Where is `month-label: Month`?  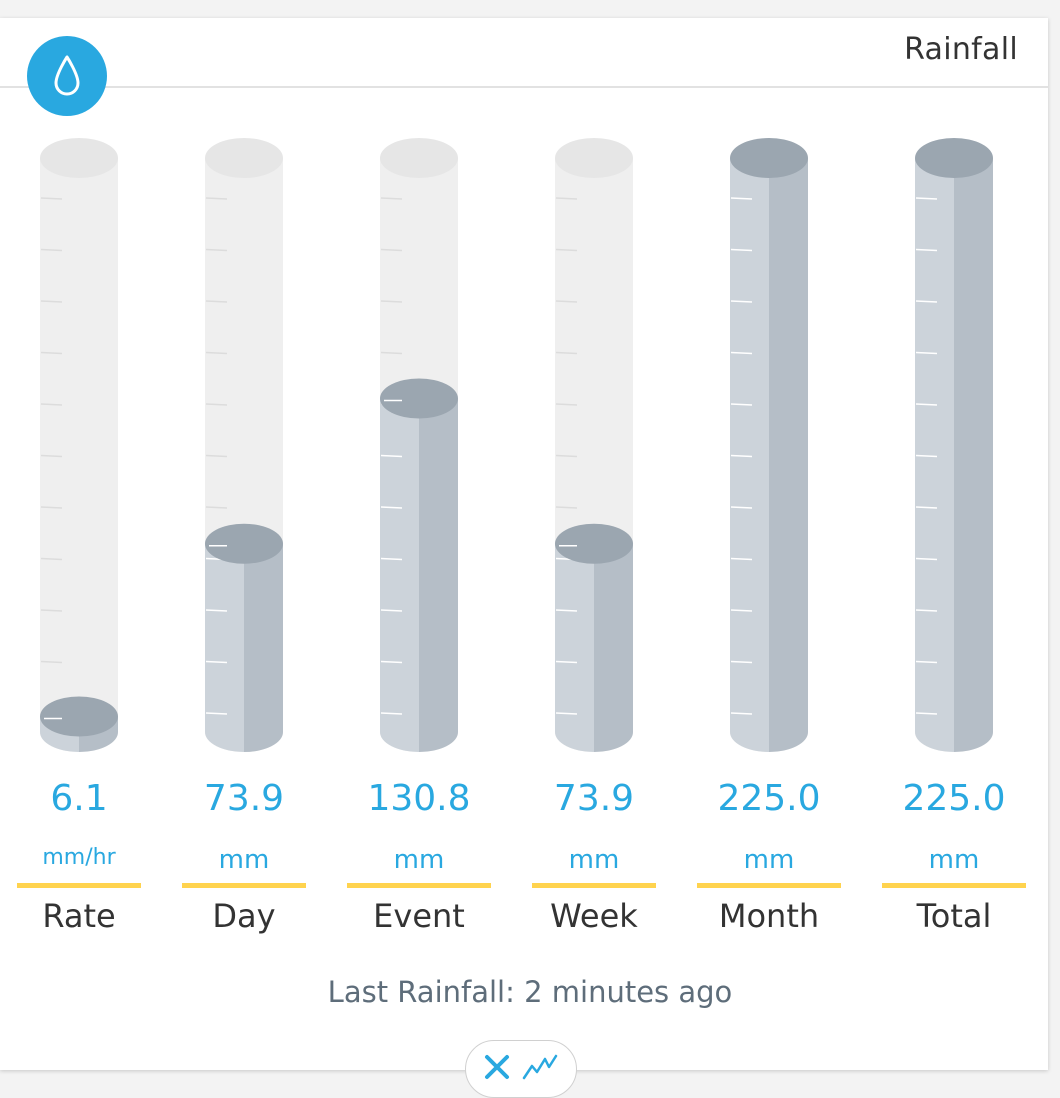
month-label: Month is located at coordinates (769, 916).